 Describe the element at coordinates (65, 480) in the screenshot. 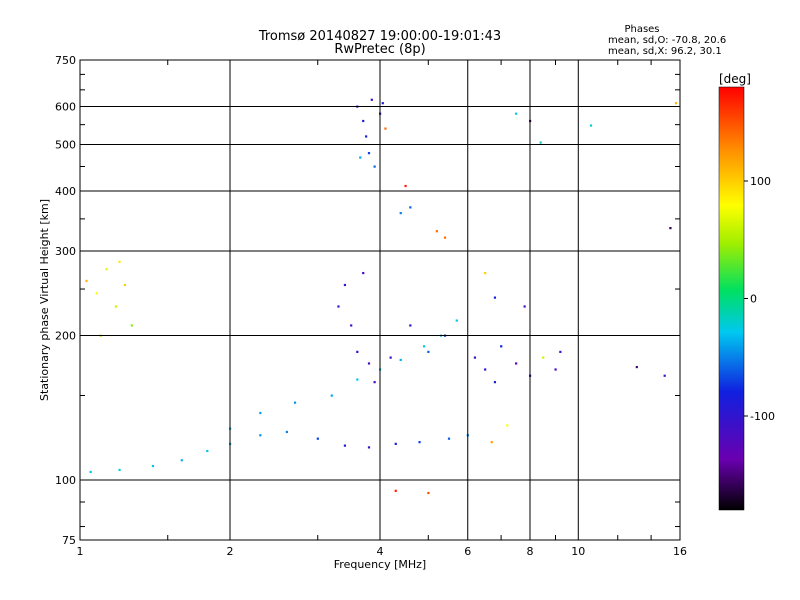

I see `y-tick-label: 100` at that location.